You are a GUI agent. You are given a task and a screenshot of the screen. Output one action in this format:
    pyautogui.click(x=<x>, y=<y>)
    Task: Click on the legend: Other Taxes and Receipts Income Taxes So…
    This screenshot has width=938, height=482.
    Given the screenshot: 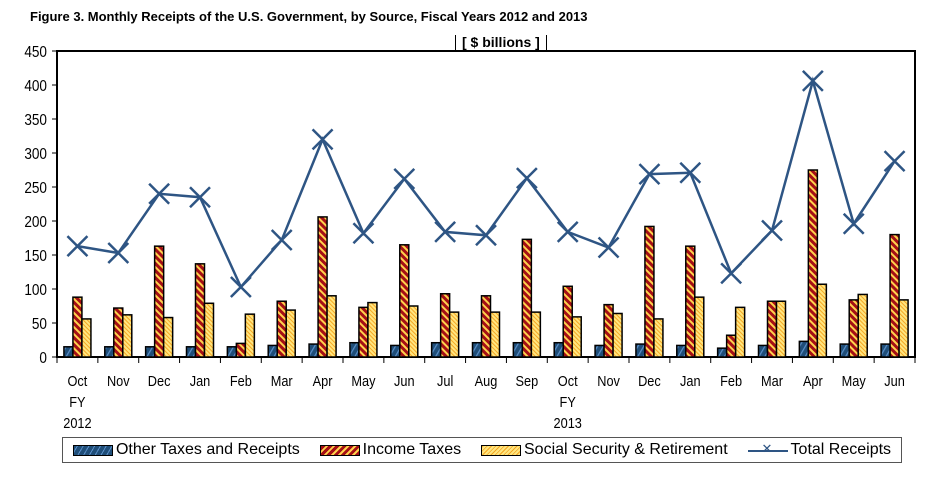 What is the action you would take?
    pyautogui.click(x=482, y=450)
    